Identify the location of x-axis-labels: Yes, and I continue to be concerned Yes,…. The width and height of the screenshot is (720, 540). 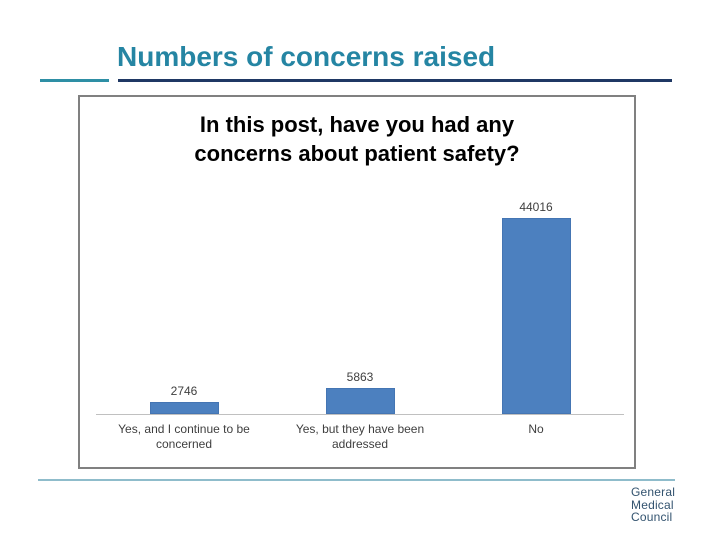
(360, 437).